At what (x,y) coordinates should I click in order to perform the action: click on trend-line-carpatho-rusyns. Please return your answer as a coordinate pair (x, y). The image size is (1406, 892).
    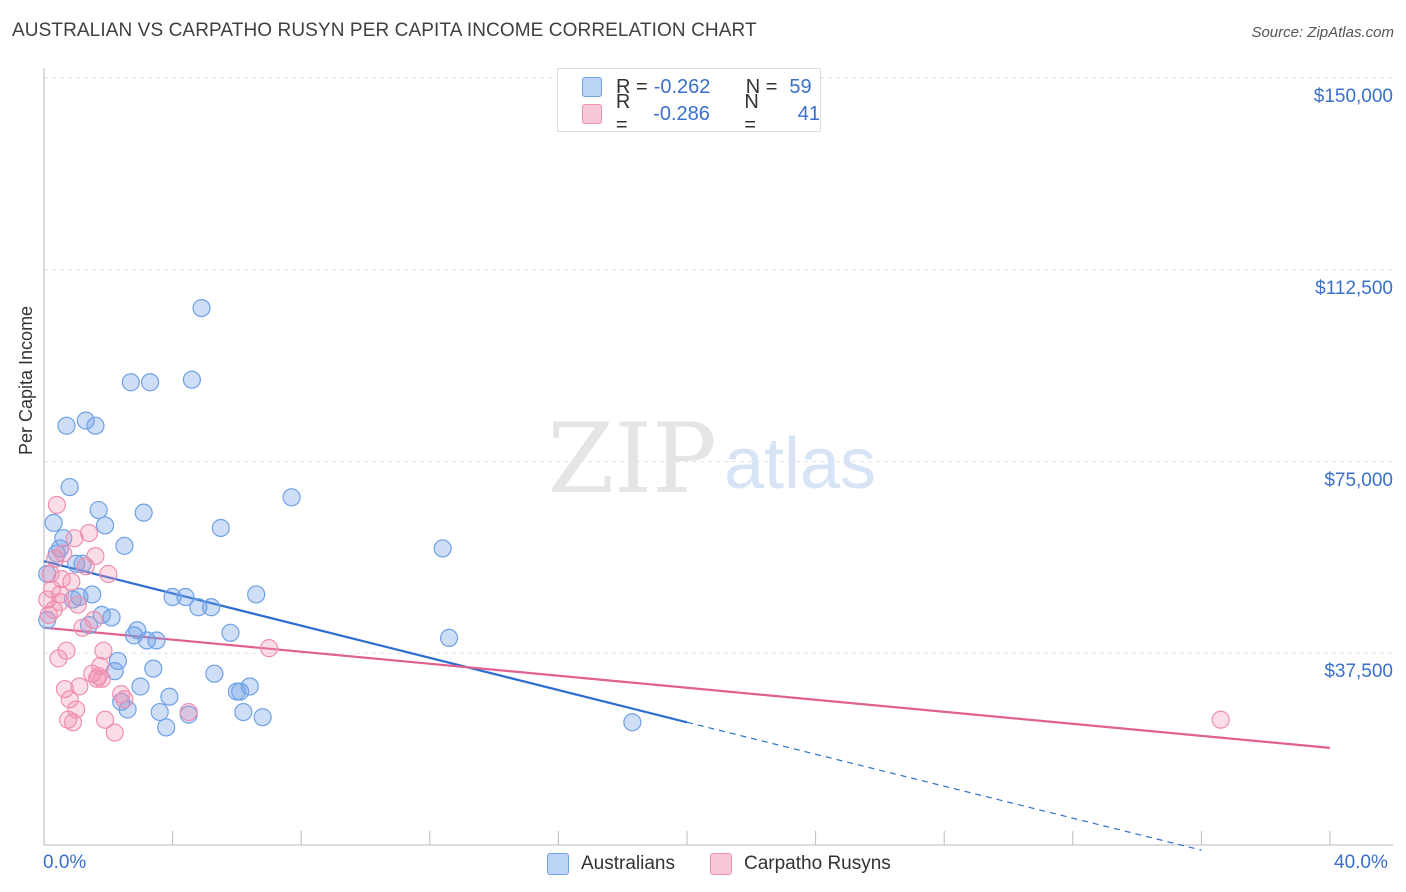
    Looking at the image, I should click on (687, 687).